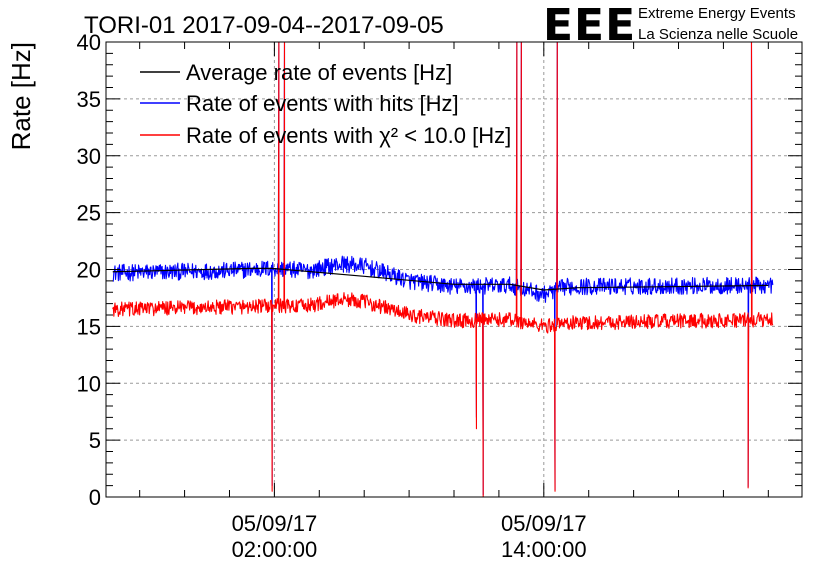  What do you see at coordinates (264, 25) in the screenshot?
I see `chart-title: TORI-01 2017-09-04--2017-09-05` at bounding box center [264, 25].